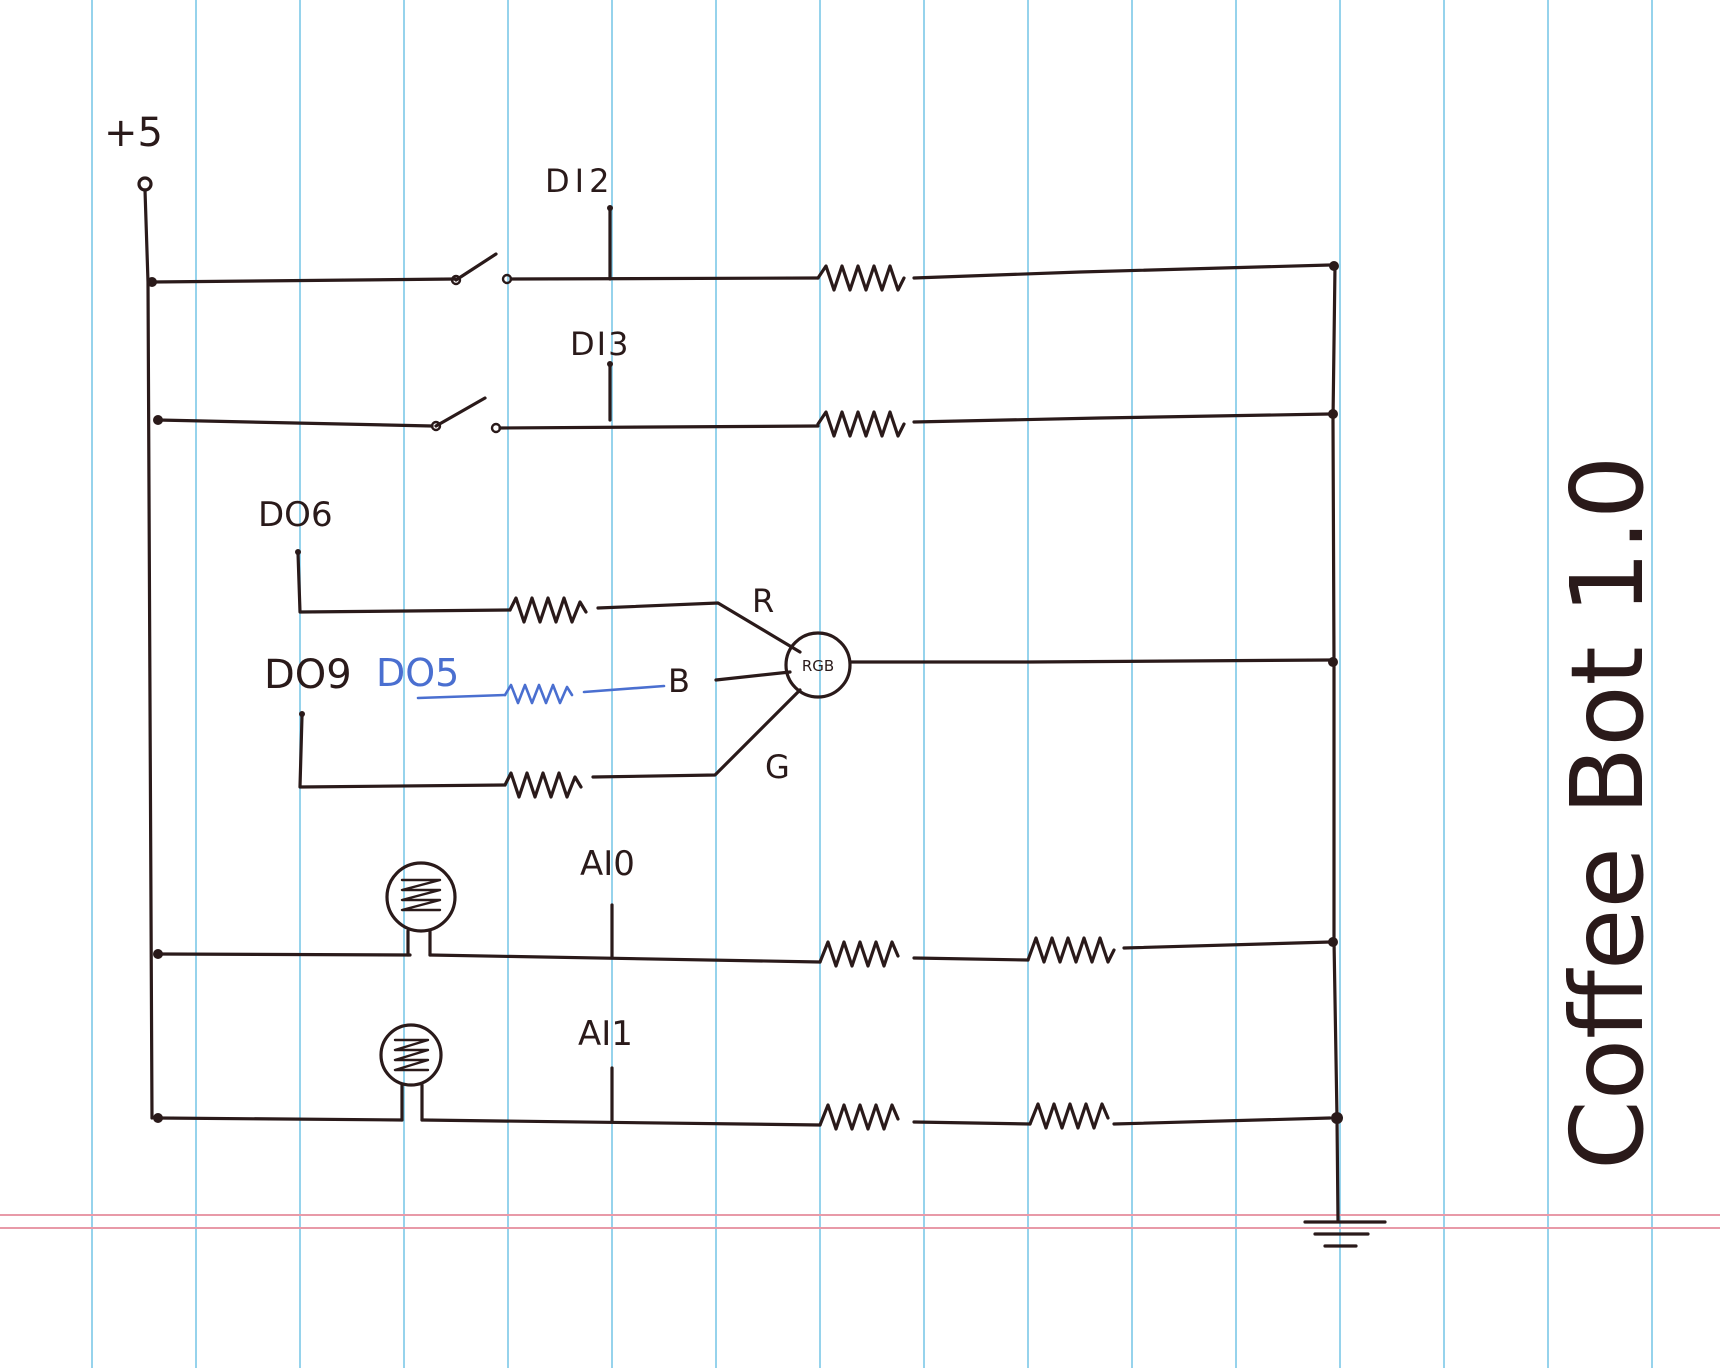 The image size is (1720, 1368). I want to click on resistor-blue, so click(538, 694).